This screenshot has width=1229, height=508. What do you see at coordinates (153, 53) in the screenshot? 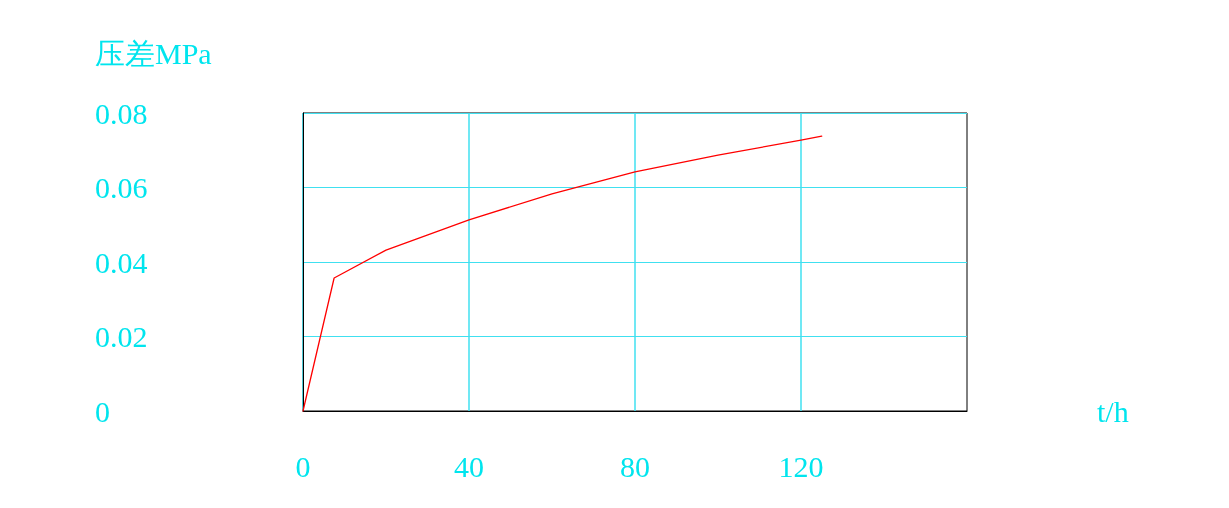
I see `y-axis-title: 压差MPa` at bounding box center [153, 53].